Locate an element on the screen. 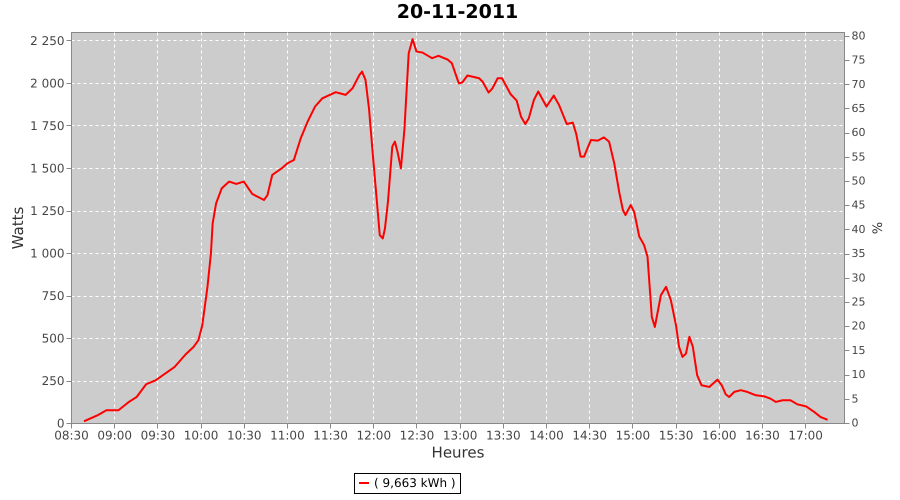  y2-tick-label: 65 is located at coordinates (859, 108).